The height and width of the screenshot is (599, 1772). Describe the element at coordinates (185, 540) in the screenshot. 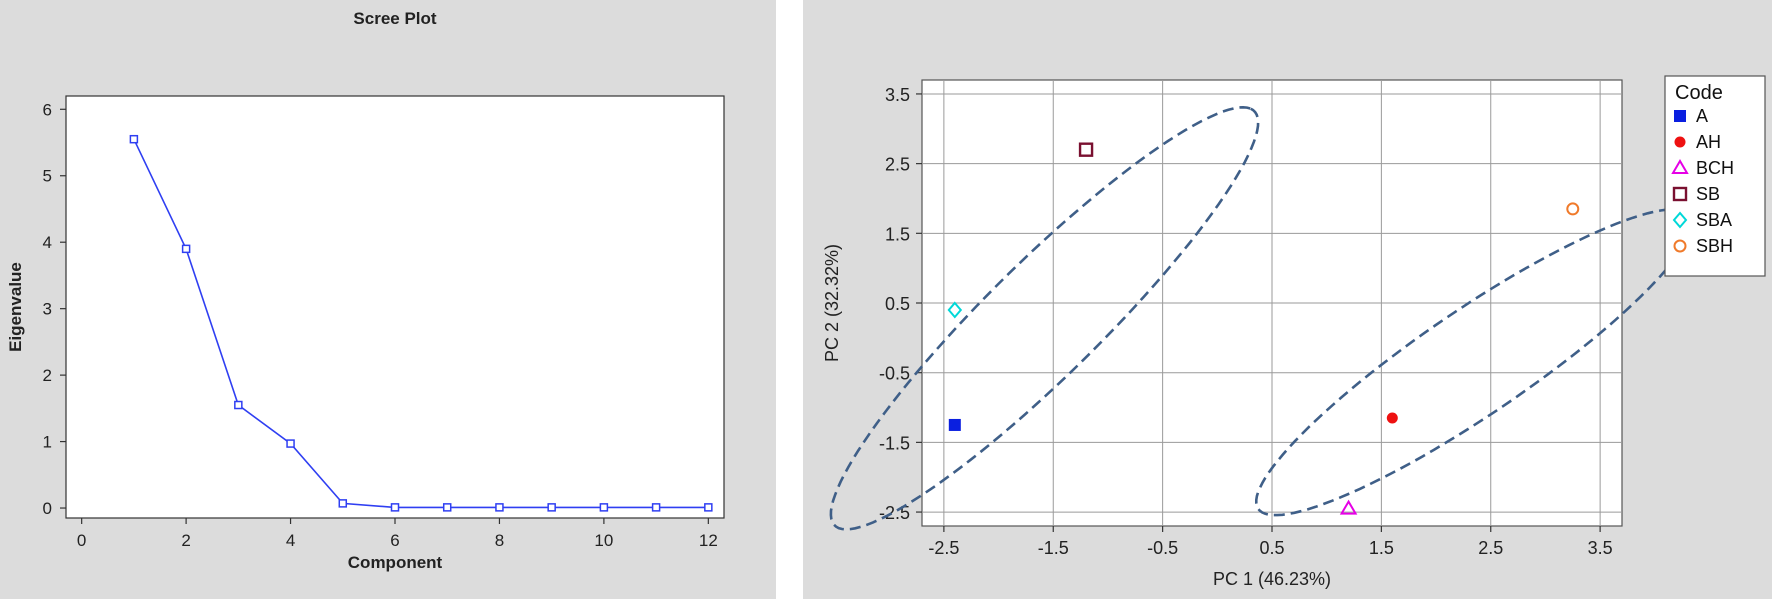

I see `scree-x-tick-label: 2` at that location.